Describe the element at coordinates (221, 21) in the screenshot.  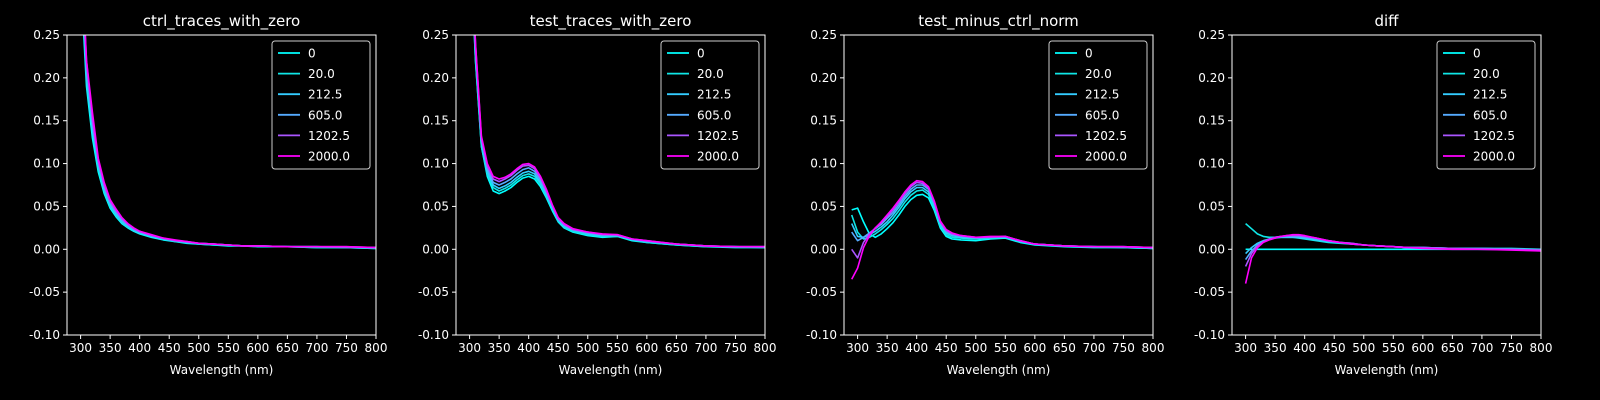
I see `chart-title: ctrl_traces_with_zero` at that location.